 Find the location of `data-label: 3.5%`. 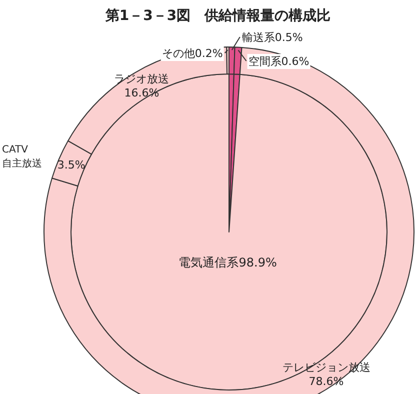

data-label: 3.5% is located at coordinates (71, 165).